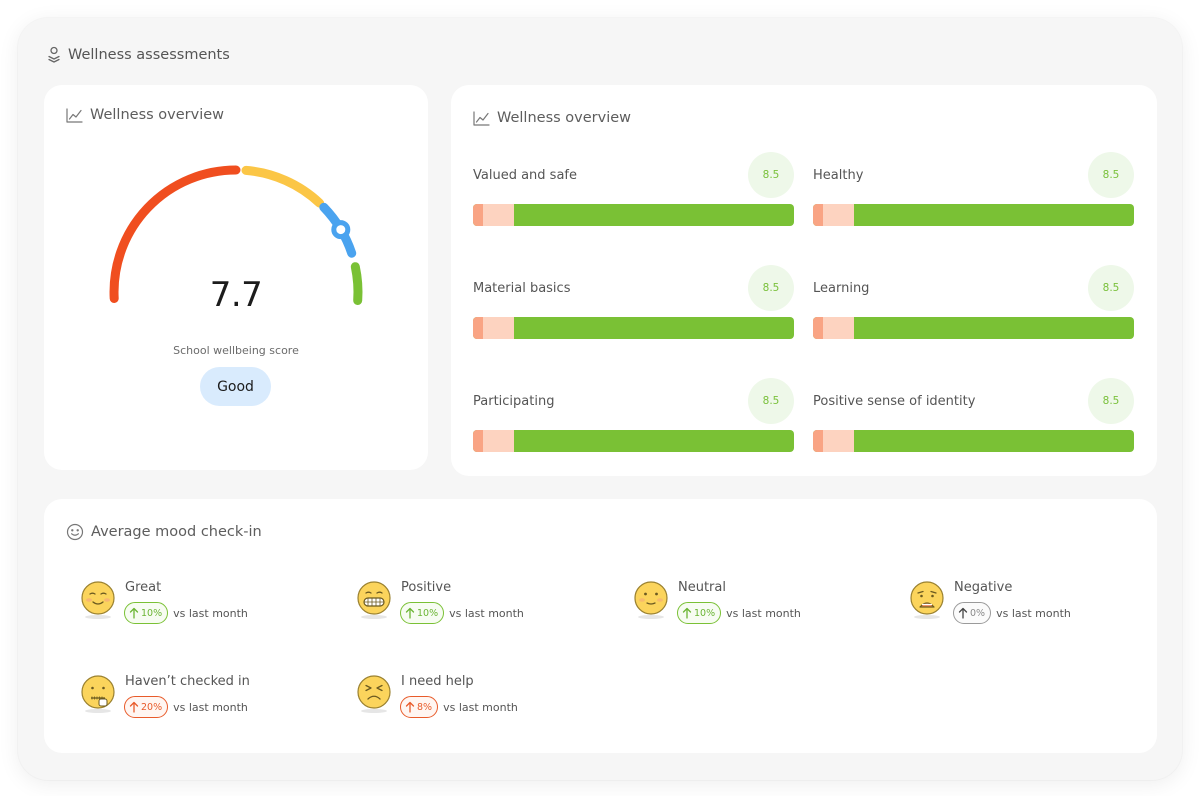  I want to click on metric-participating: Participating 8.5, so click(633, 417).